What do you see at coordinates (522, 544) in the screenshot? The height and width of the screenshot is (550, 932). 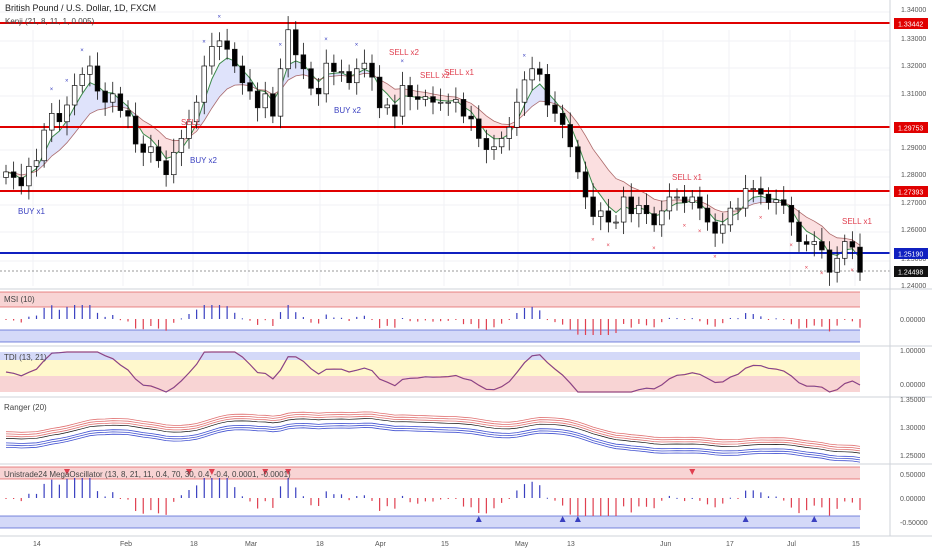 I see `time-tick: May` at bounding box center [522, 544].